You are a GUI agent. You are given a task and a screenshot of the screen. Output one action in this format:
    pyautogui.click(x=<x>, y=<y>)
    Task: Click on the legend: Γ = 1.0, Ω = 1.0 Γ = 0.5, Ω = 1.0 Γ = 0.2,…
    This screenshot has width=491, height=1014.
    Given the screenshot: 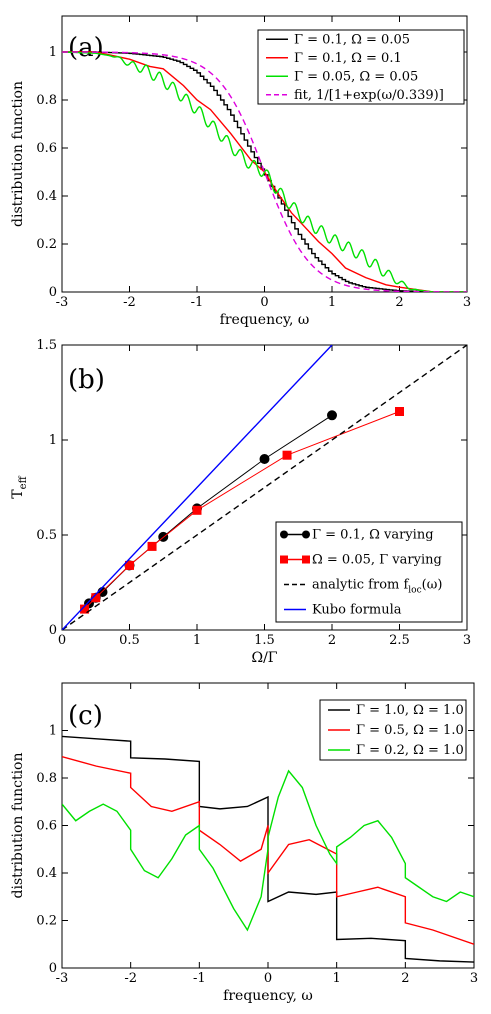 What is the action you would take?
    pyautogui.click(x=393, y=730)
    